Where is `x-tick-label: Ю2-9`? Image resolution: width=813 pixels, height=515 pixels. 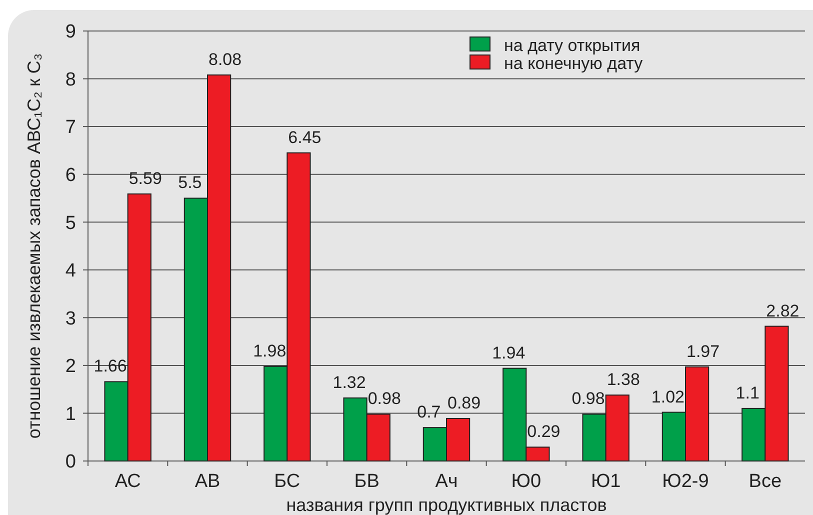
x-tick-label: Ю2-9 is located at coordinates (685, 481).